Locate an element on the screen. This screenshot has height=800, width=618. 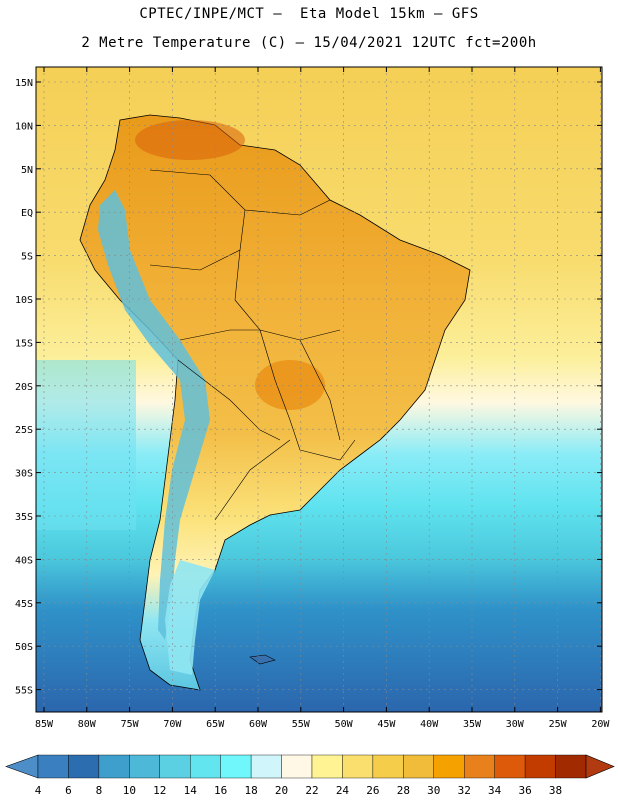
lon-label: 20W is located at coordinates (600, 724).